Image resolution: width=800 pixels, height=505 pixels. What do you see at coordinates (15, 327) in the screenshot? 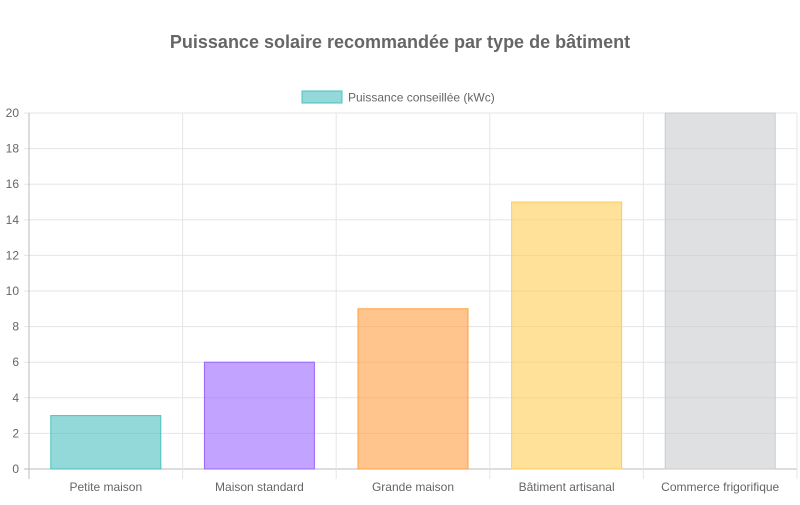
I see `y-tick-label: 8` at bounding box center [15, 327].